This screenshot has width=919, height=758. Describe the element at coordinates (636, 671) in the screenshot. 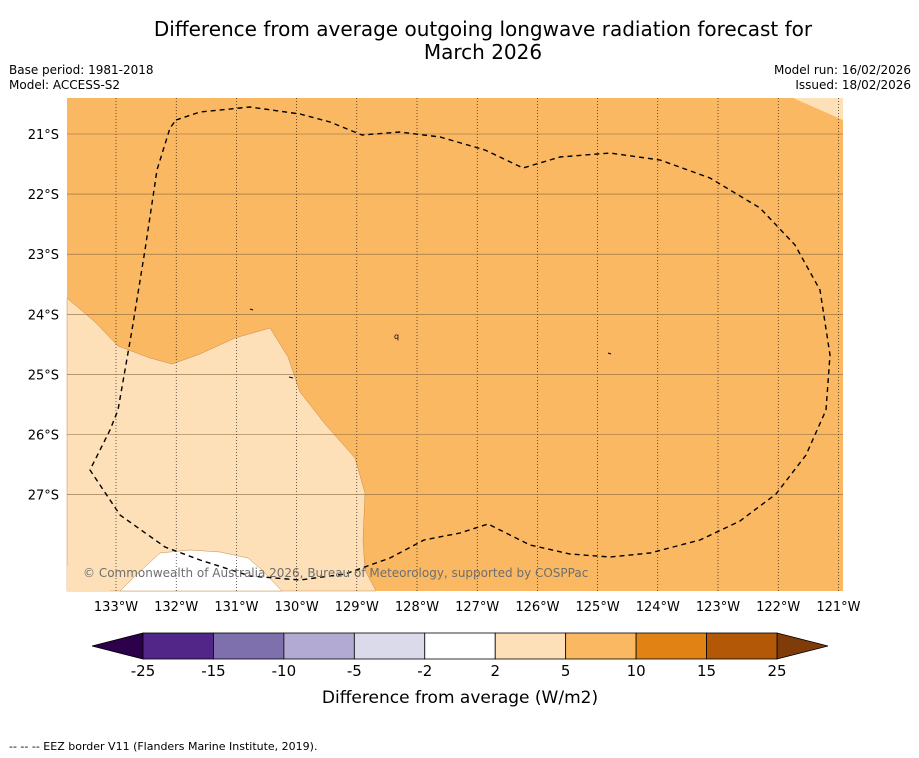

I see `colorbar-tick-label: 10` at that location.